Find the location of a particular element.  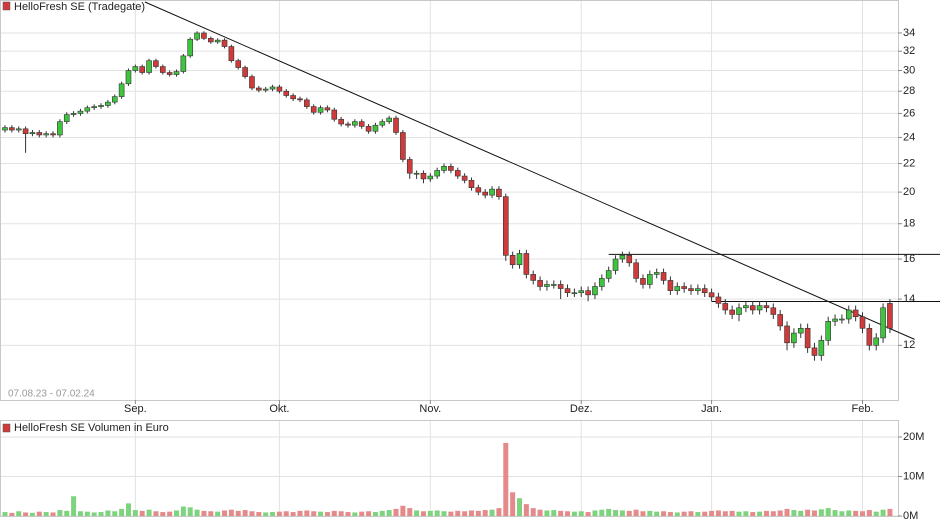

y-tick-label: 34 is located at coordinates (909, 33).